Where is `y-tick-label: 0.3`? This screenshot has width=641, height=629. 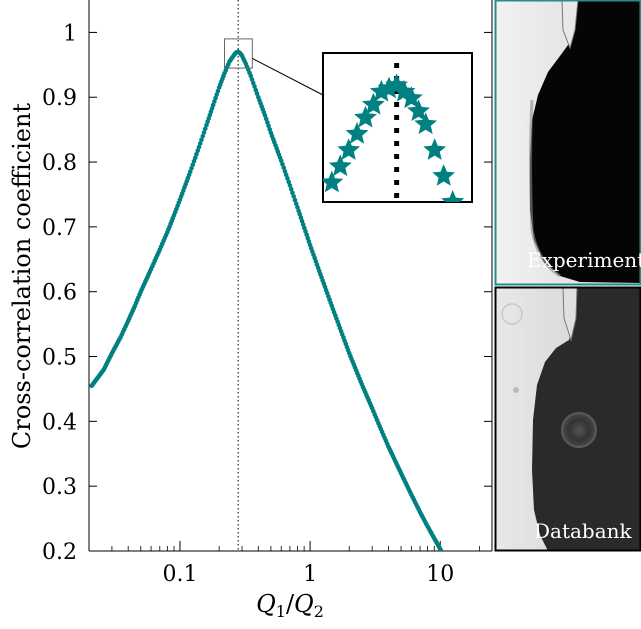
y-tick-label: 0.3 is located at coordinates (59, 487).